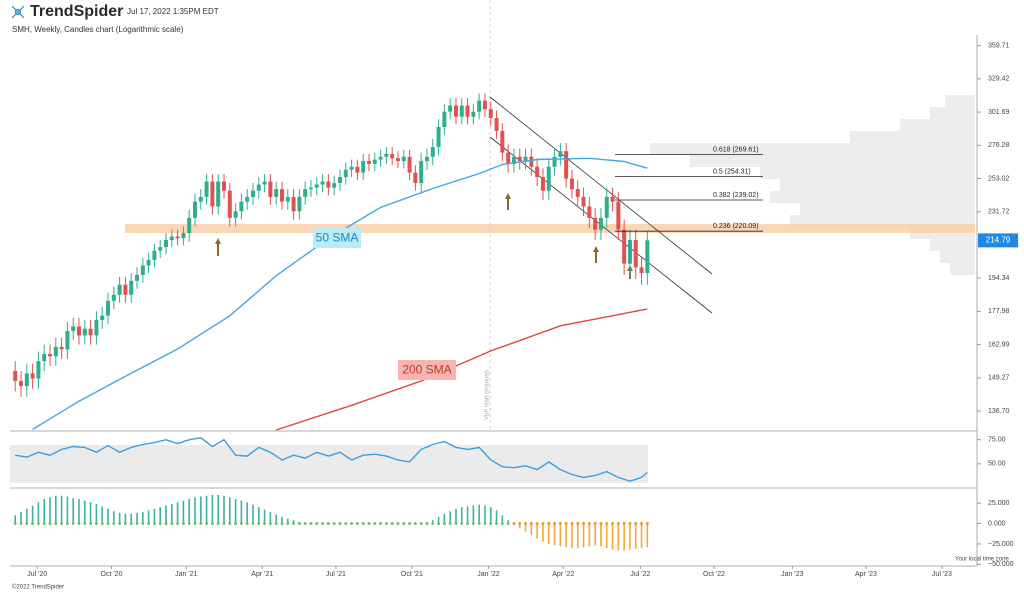 This screenshot has width=1024, height=592. I want to click on y-tick-label: −25.000, so click(1001, 544).